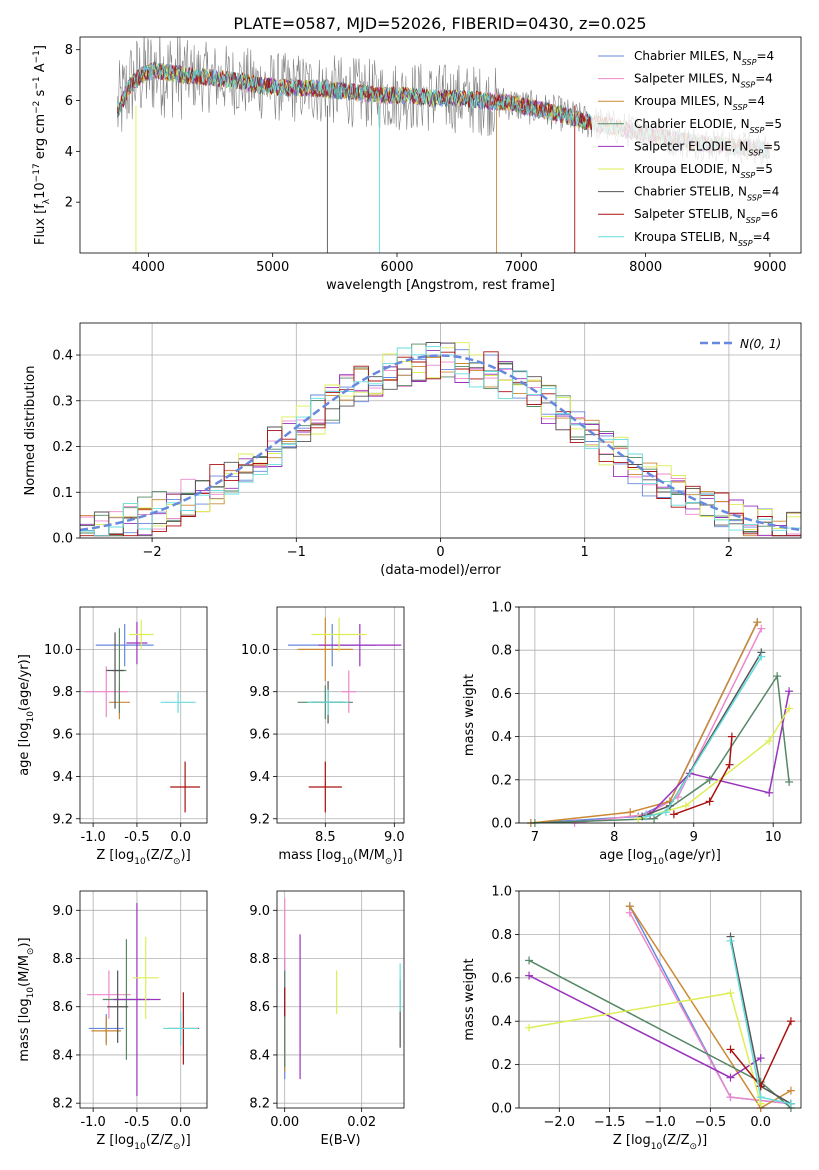 Image resolution: width=819 pixels, height=1170 pixels. I want to click on mass_vs_ebv-panel: 0.00 0.02 8.2 8.4 8.6 8.8 9.0 E(B-V), so click(327, 1019).